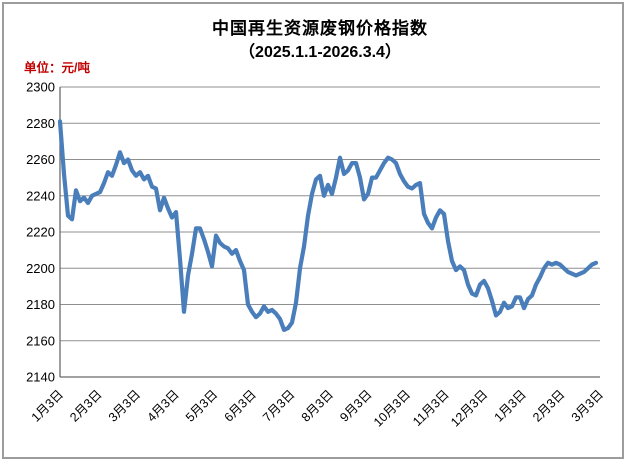 This screenshot has height=461, width=626. Describe the element at coordinates (40, 232) in the screenshot. I see `y-axis-label: 2220` at that location.